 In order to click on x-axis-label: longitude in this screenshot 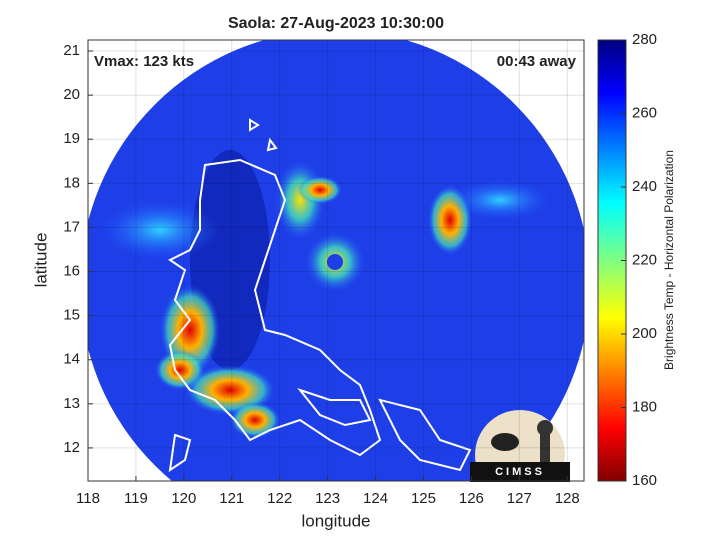, I will do `click(335, 520)`.